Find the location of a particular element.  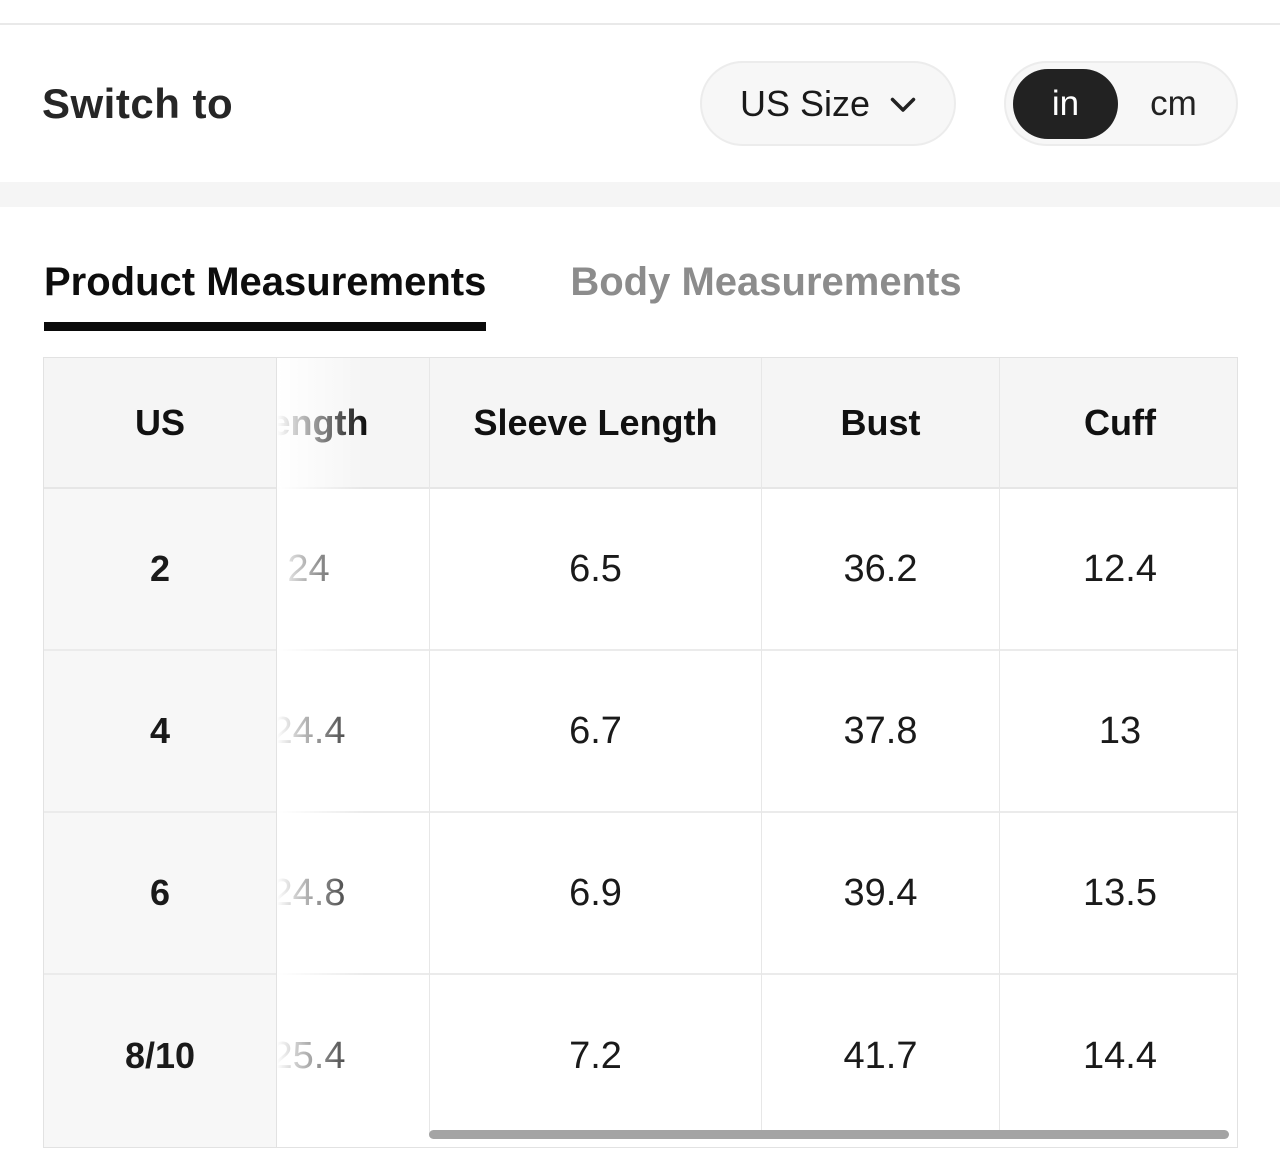

section-separator-strip is located at coordinates (640, 194).